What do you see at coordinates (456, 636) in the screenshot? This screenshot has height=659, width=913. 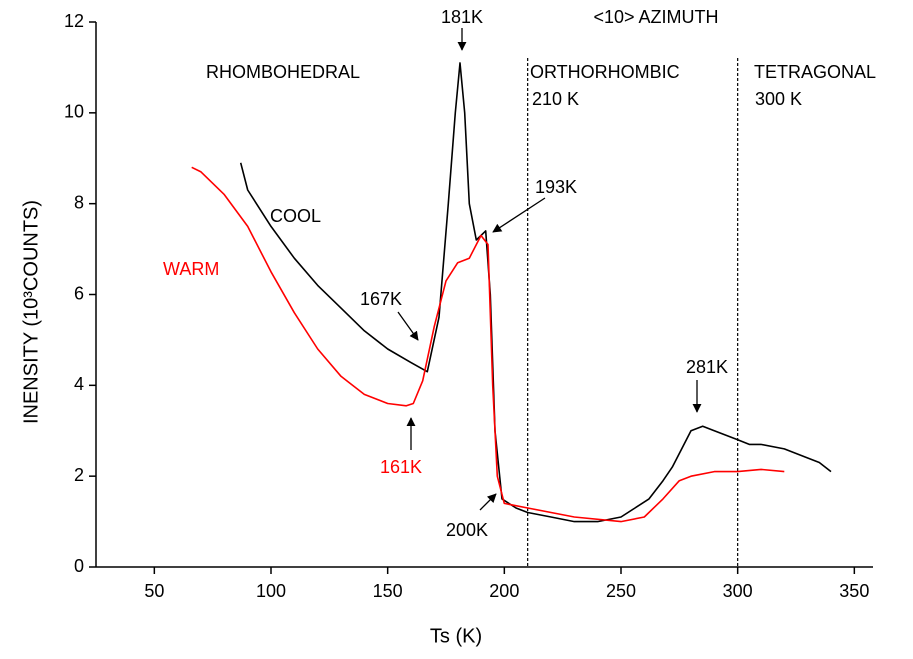 I see `x-axis-label: Ts (K)` at bounding box center [456, 636].